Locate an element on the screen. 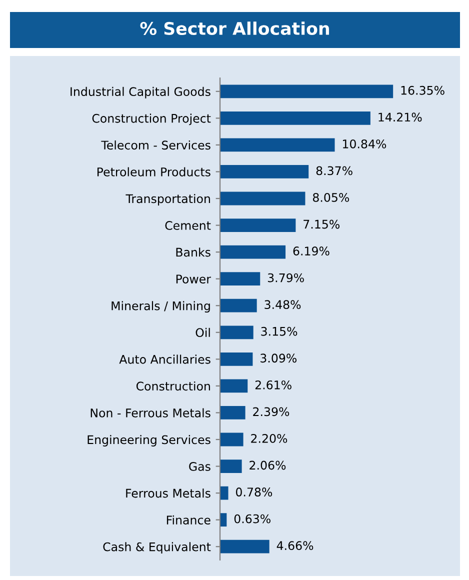 The image size is (469, 580). data-label: 2.20% is located at coordinates (269, 438).